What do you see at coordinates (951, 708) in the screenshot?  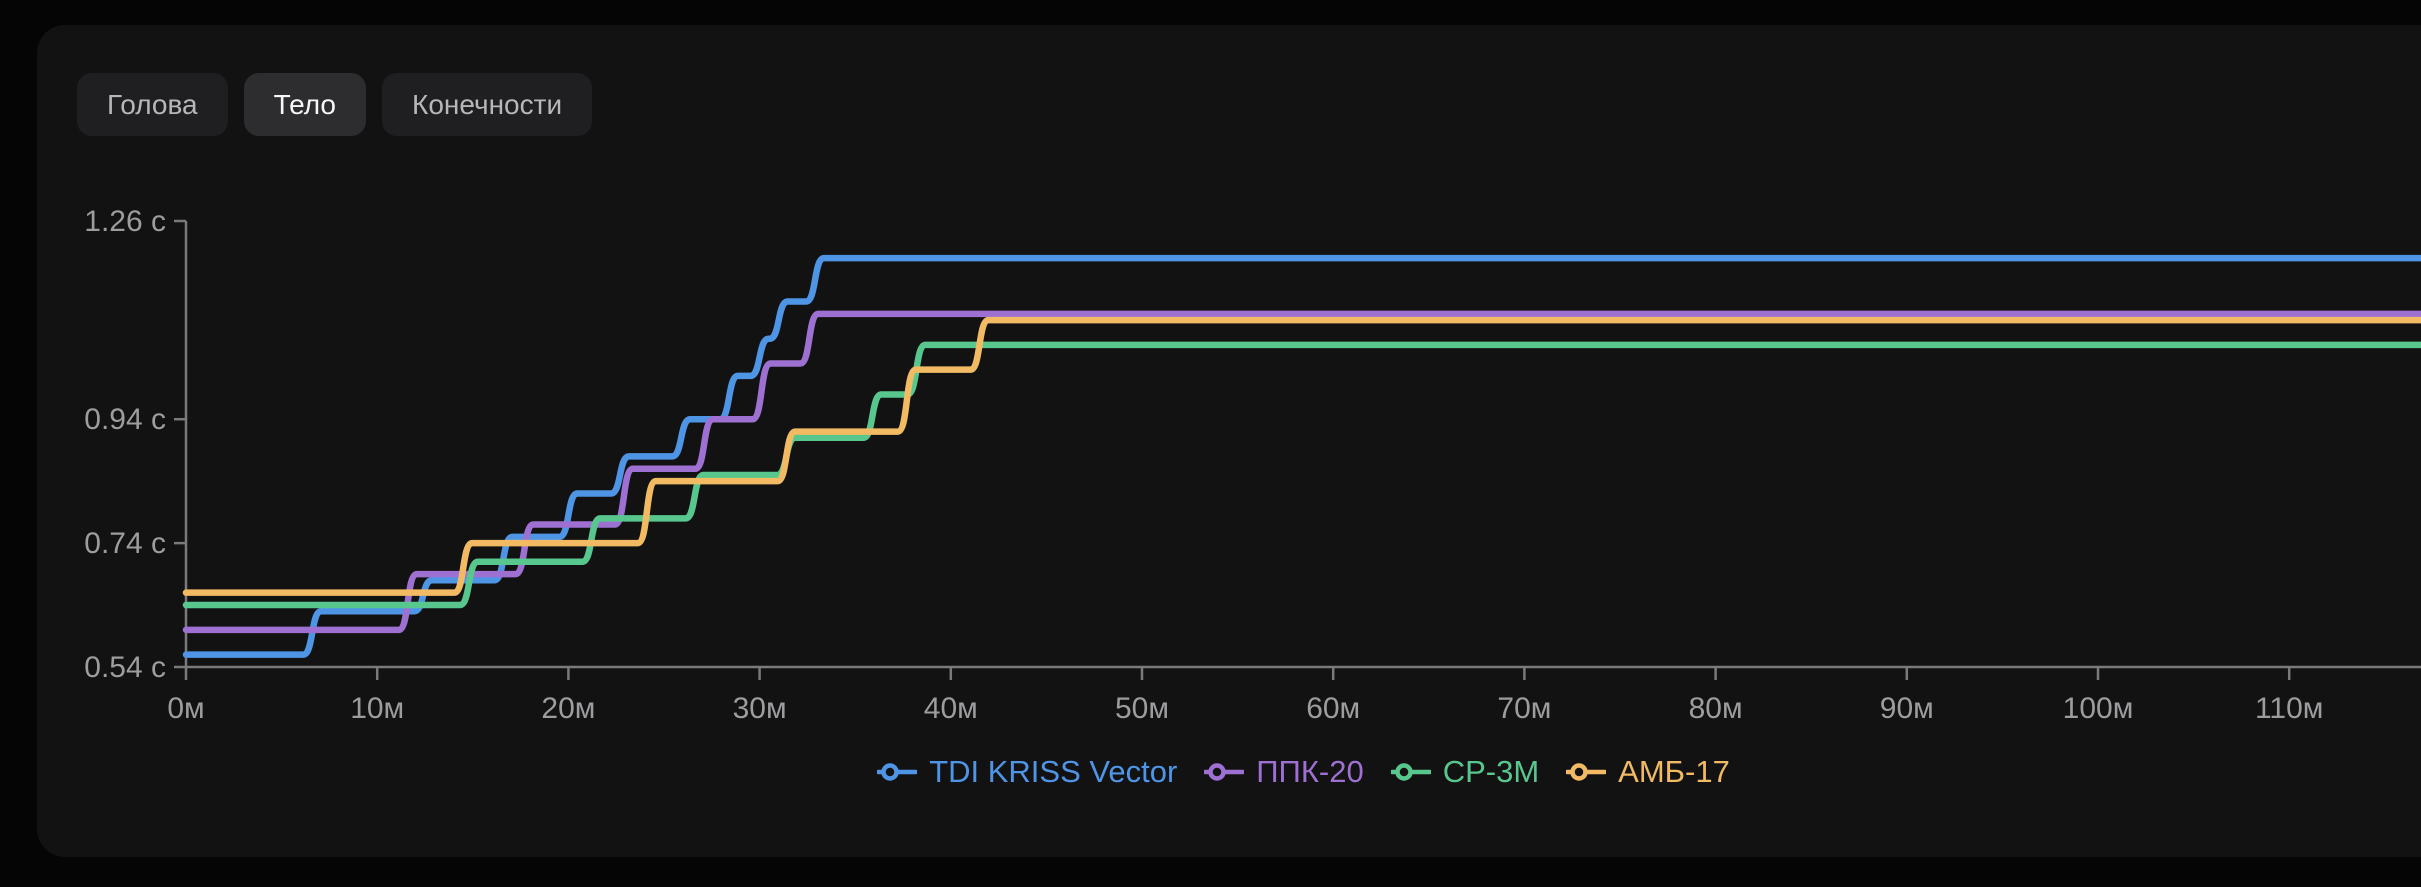 I see `x-tick-label-4: 40м` at bounding box center [951, 708].